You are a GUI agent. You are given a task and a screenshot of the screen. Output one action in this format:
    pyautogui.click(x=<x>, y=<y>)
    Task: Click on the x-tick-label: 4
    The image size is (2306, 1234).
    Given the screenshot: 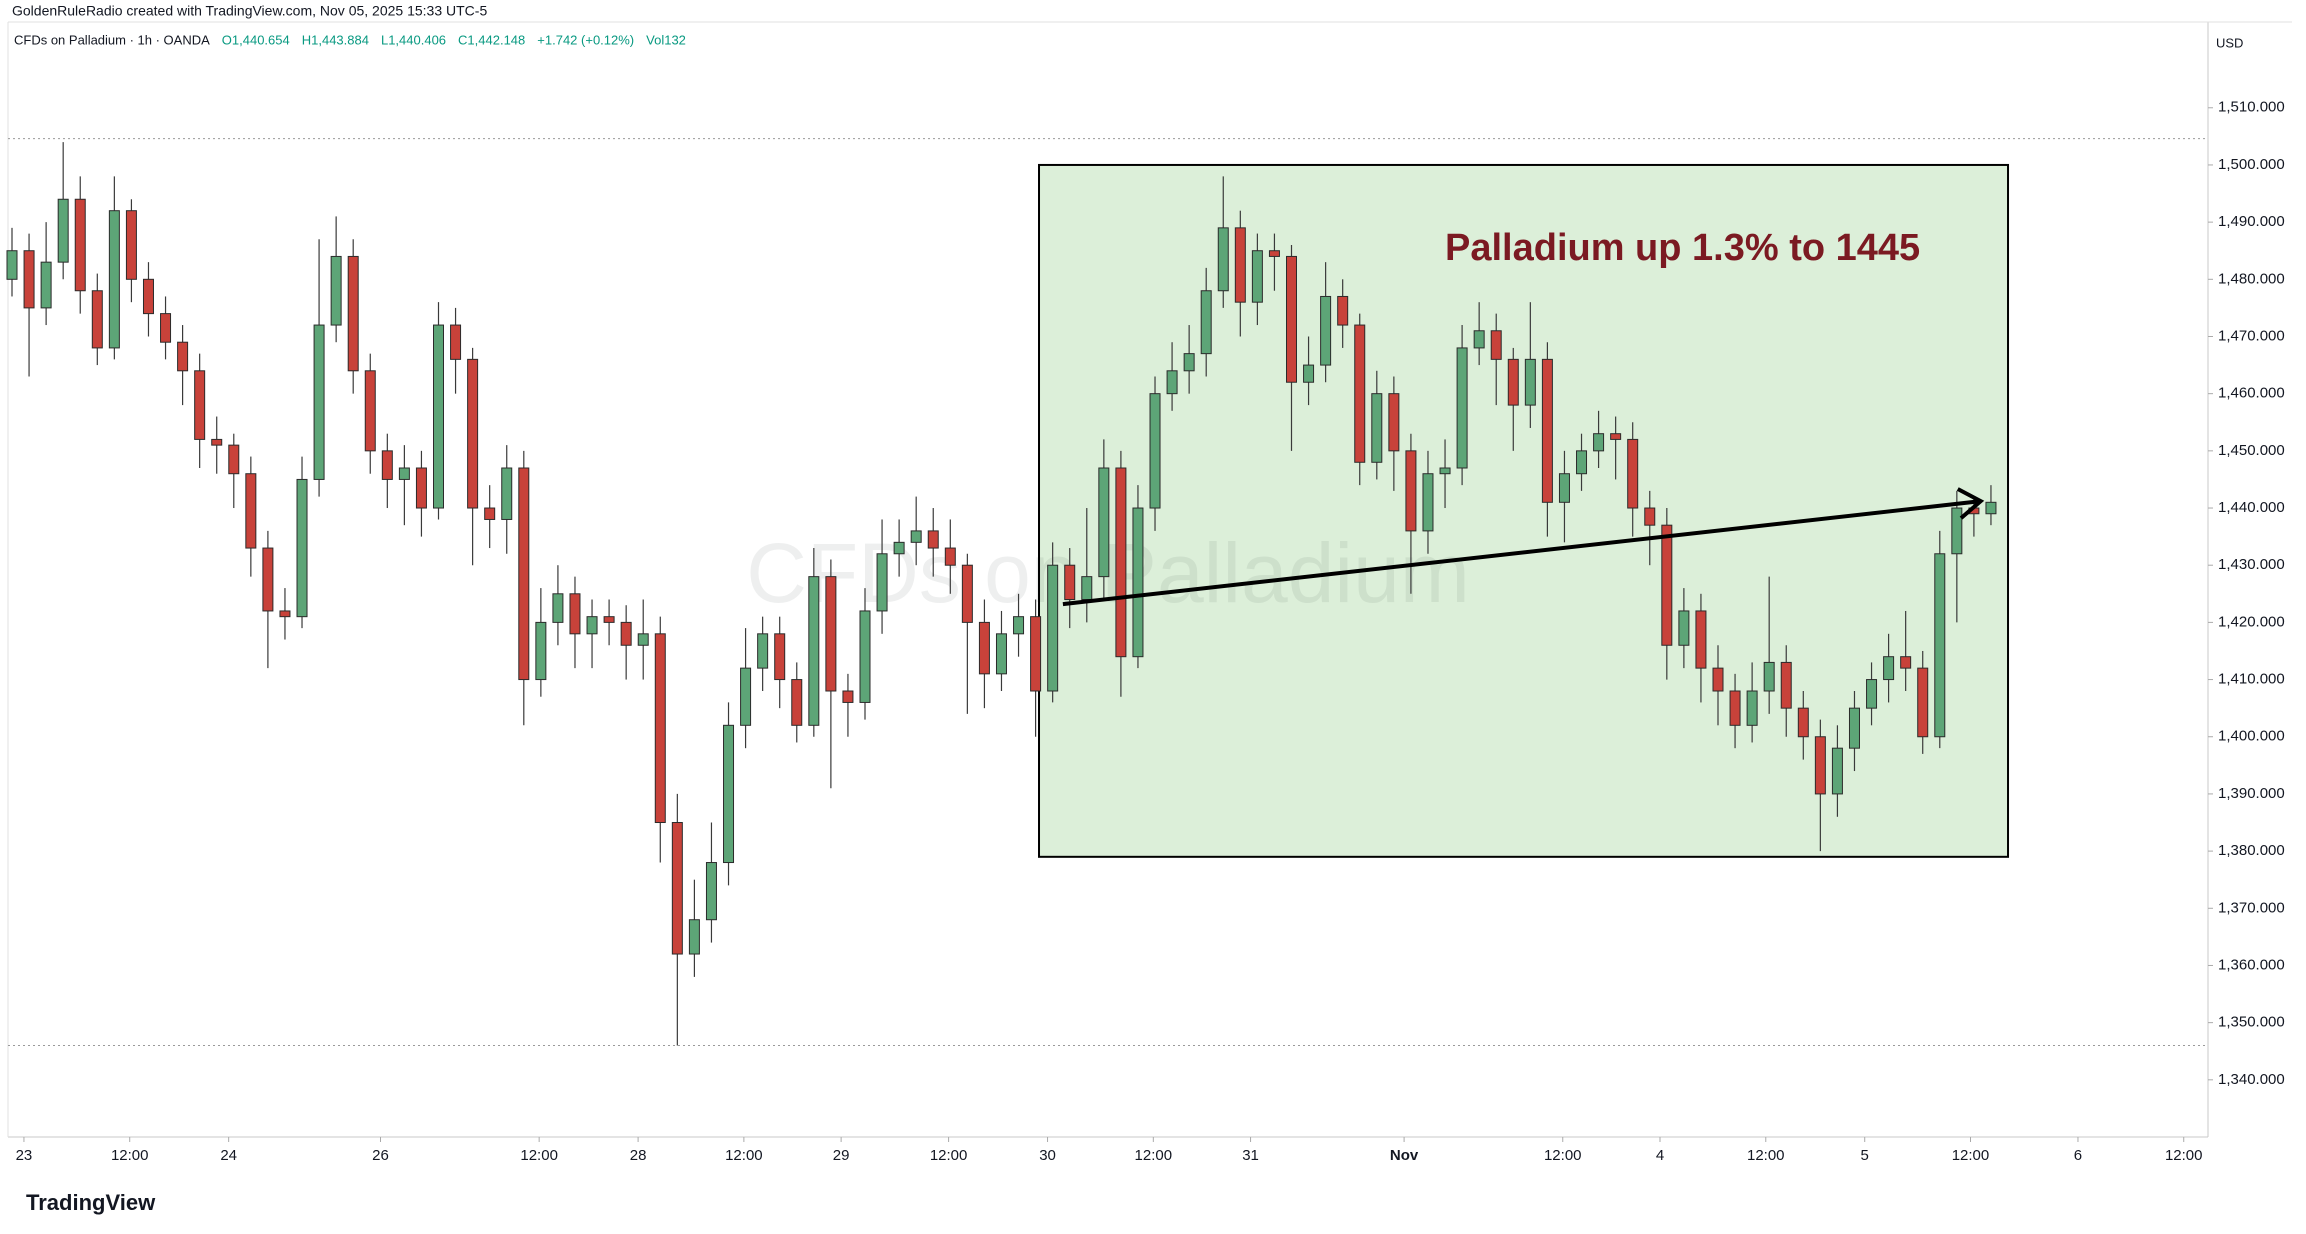 What is the action you would take?
    pyautogui.click(x=1660, y=1155)
    